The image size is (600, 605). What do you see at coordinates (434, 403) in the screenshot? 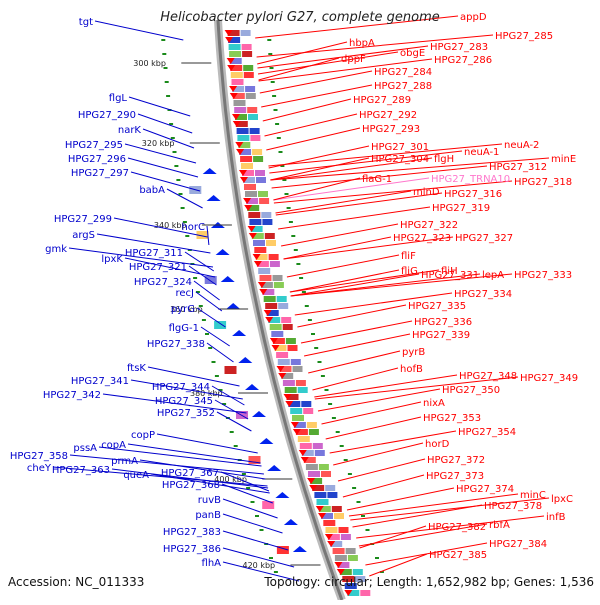
I see `gene-label-right: nixA` at bounding box center [434, 403].